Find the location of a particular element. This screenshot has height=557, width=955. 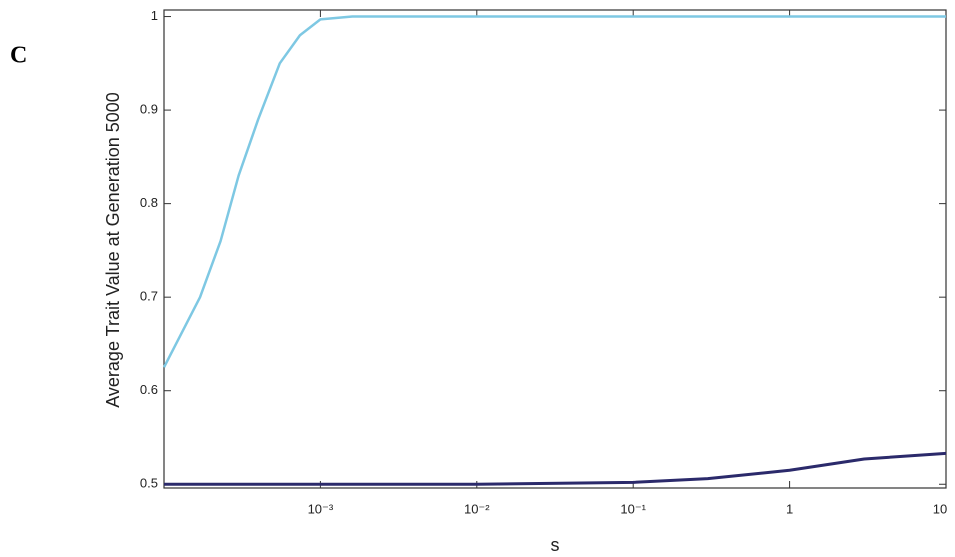

y-tick-label: 0.9 is located at coordinates (149, 109).